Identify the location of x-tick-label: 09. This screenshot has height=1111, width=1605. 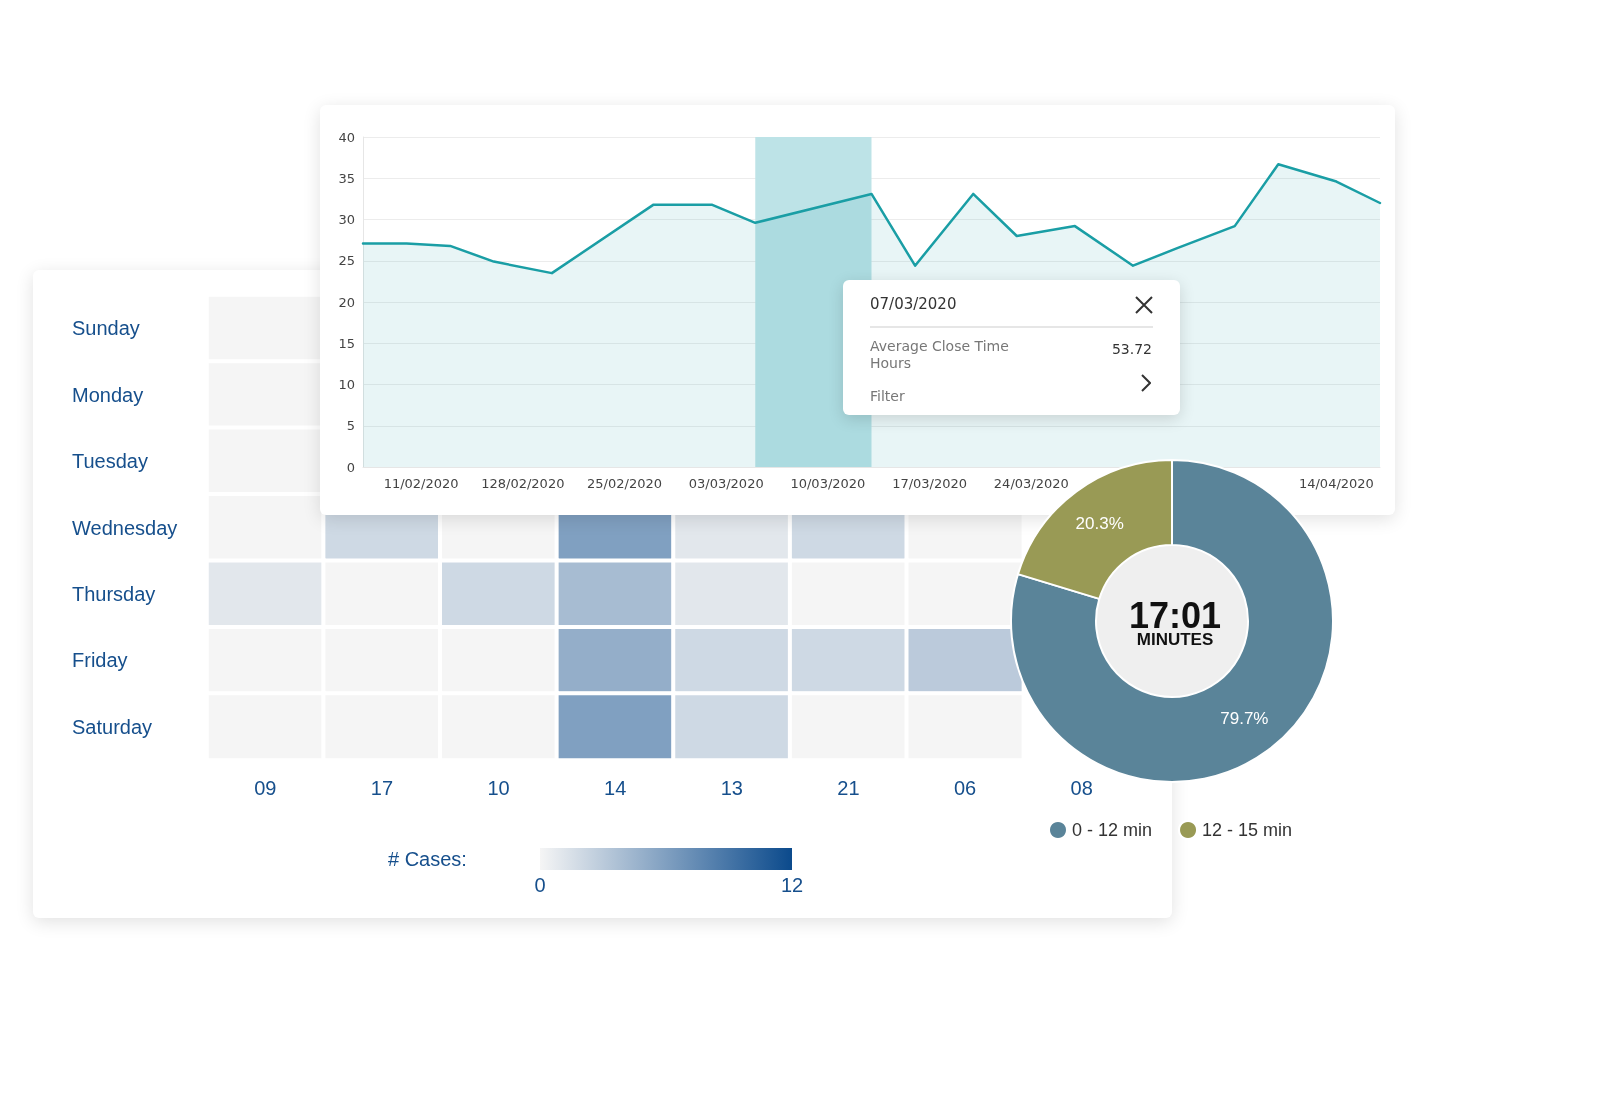
(265, 788).